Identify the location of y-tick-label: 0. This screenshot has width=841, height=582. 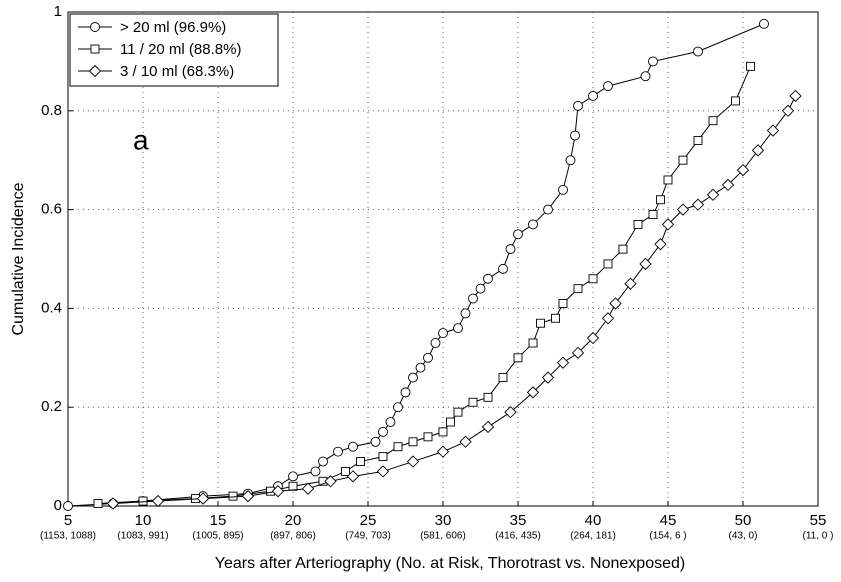
(58, 505).